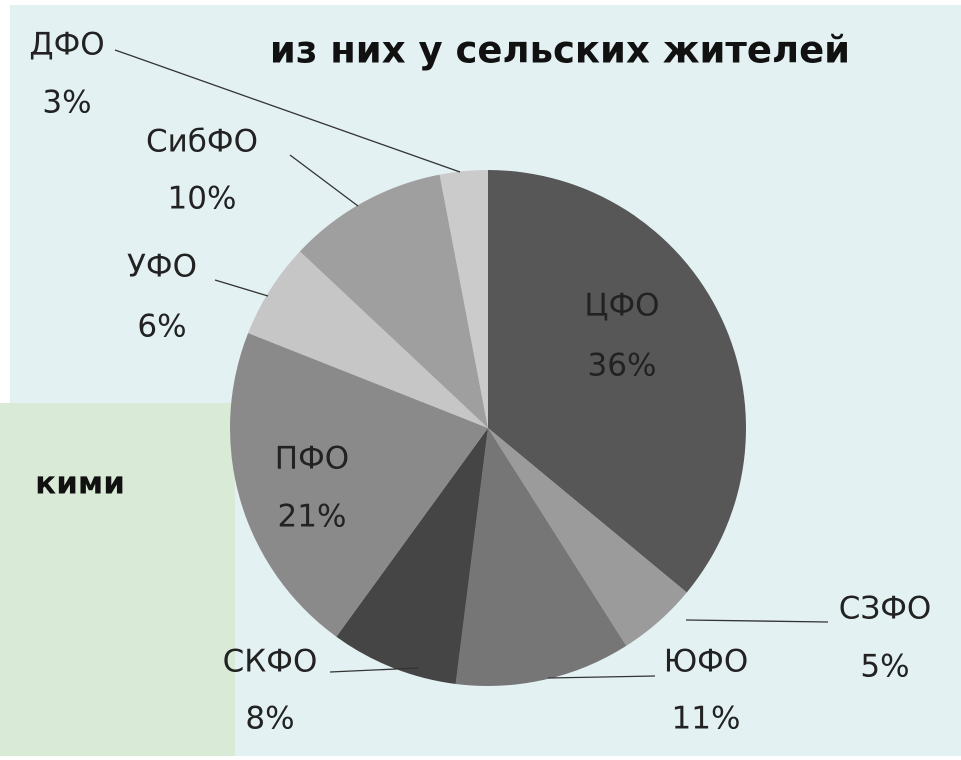 The width and height of the screenshot is (961, 760). What do you see at coordinates (202, 142) in the screenshot?
I see `slice-label: СибФО` at bounding box center [202, 142].